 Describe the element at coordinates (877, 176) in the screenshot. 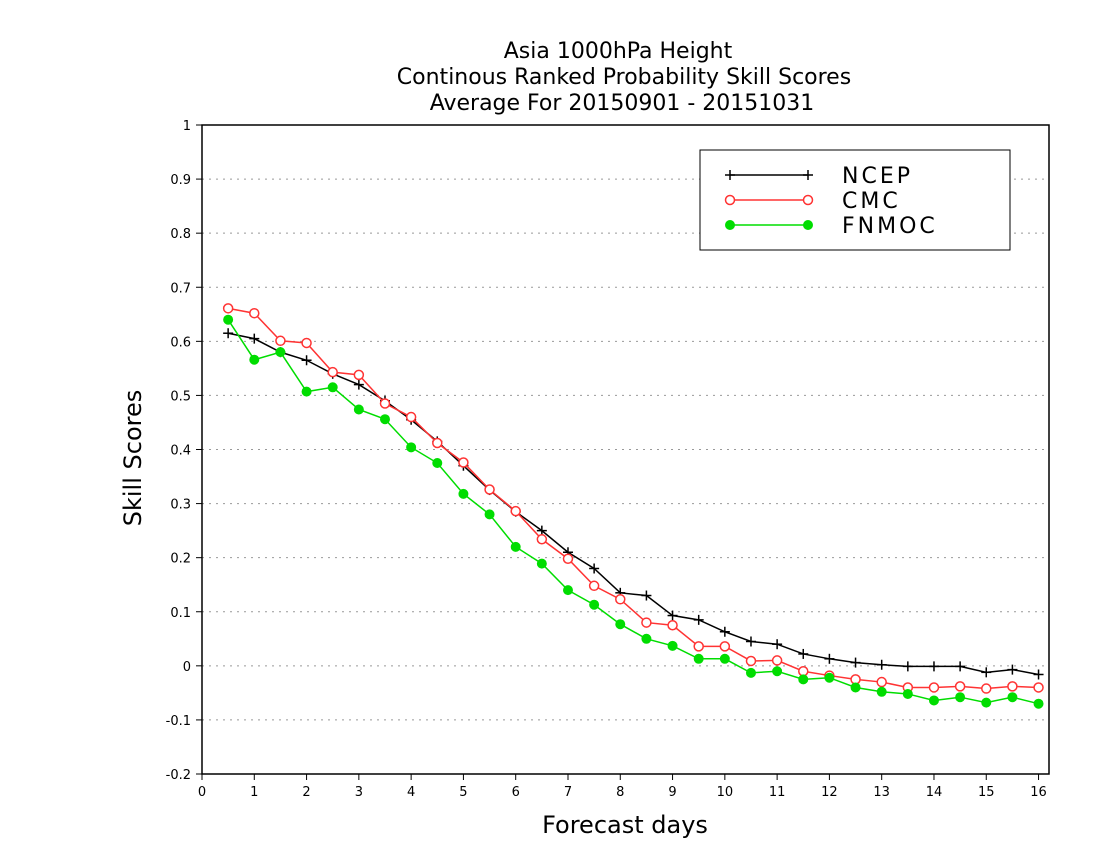

I see `legend-label: NCEP` at that location.